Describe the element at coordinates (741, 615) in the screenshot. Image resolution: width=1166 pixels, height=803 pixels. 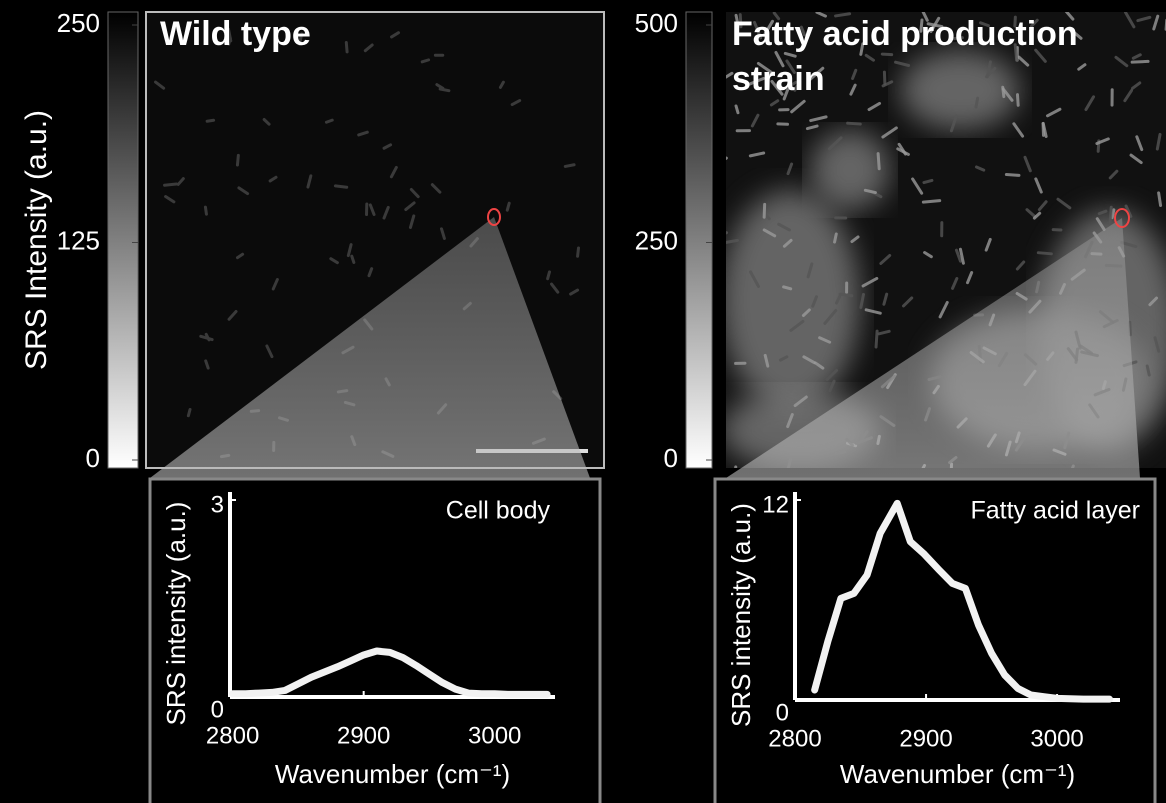
I see `y-axis-label: SRS intensity (a.u.)` at that location.